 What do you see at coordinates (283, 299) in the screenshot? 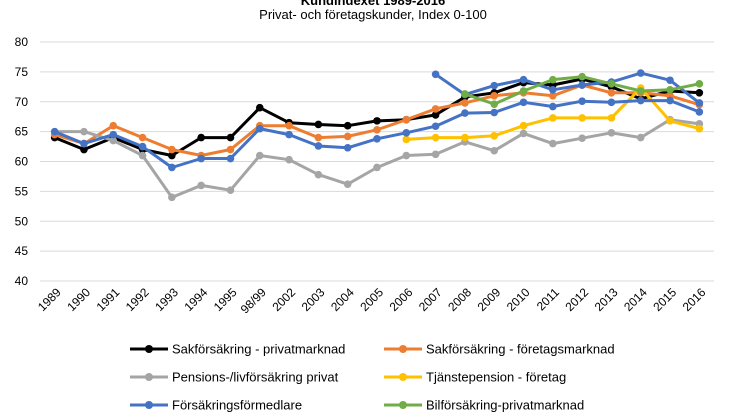
I see `x-tick-label: 2002` at bounding box center [283, 299].